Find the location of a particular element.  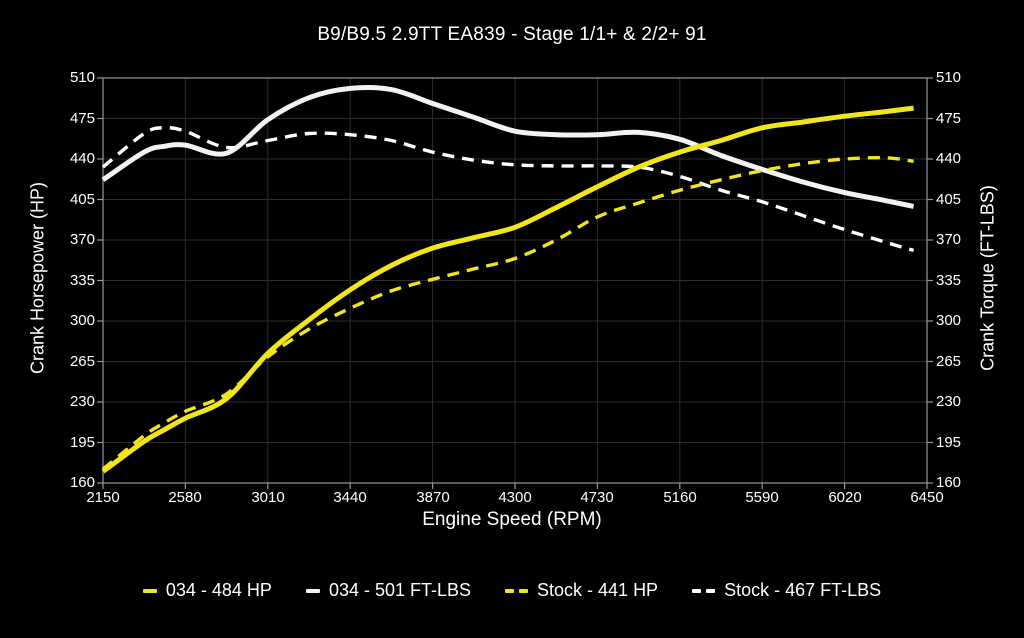

y-tick-label-right: 475 is located at coordinates (949, 118).